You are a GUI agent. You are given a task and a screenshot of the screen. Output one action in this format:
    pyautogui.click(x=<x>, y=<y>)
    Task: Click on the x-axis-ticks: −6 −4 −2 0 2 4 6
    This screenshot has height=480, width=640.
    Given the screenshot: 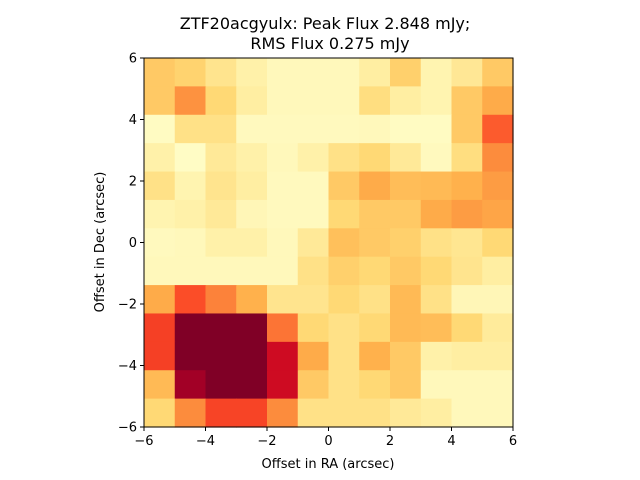 What is the action you would take?
    pyautogui.click(x=325, y=438)
    